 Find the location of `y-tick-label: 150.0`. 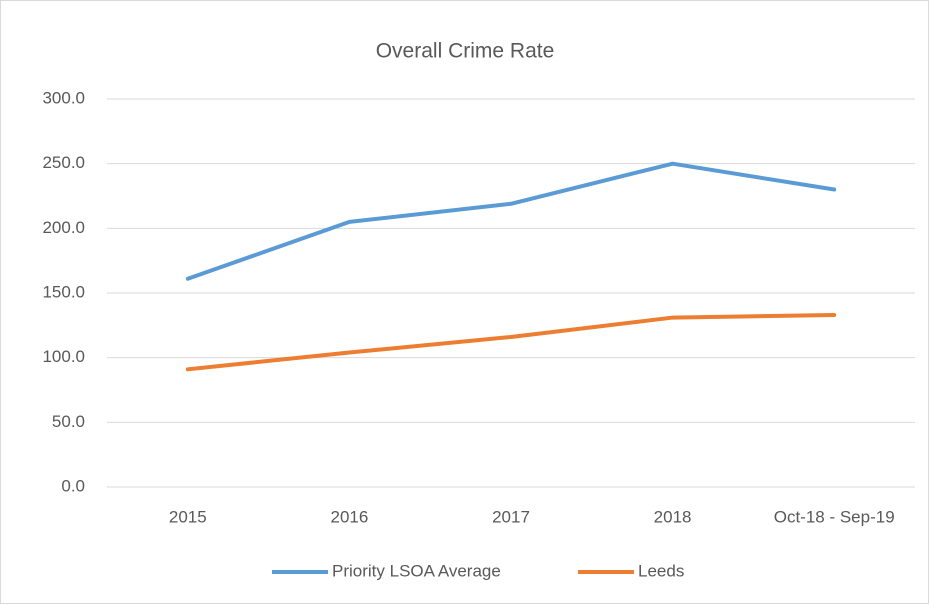

y-tick-label: 150.0 is located at coordinates (63, 291).